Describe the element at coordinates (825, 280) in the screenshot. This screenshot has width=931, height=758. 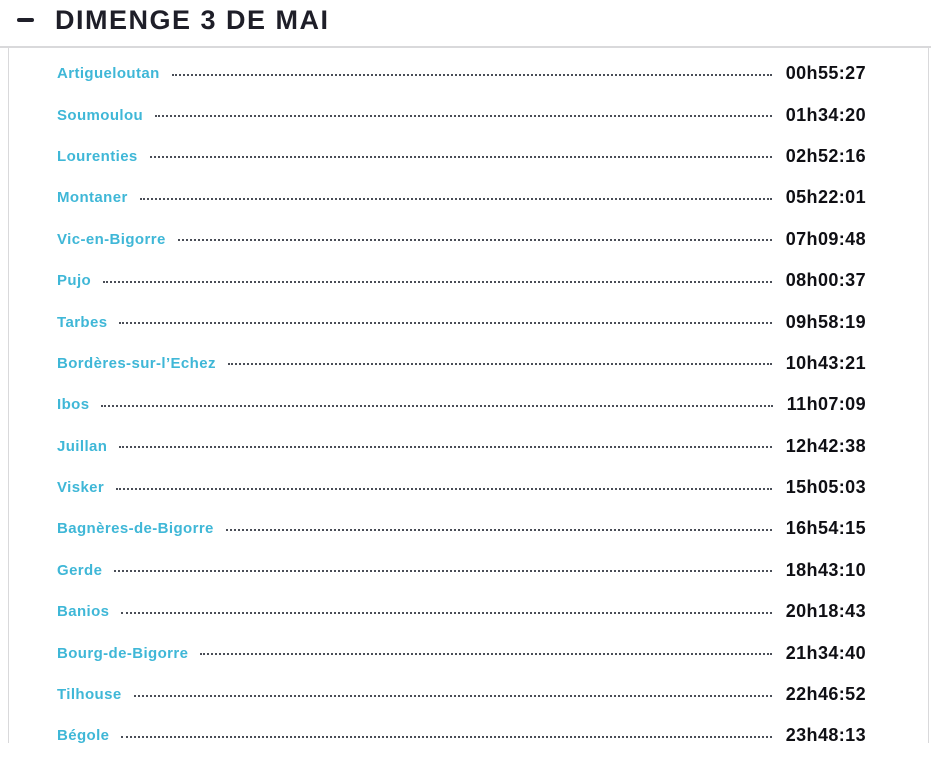
I see `time-value: 08h00:37` at that location.